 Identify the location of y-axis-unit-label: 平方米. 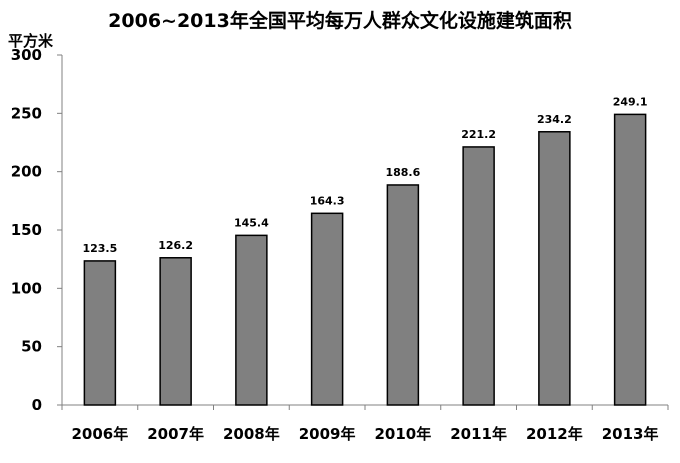
(31, 41).